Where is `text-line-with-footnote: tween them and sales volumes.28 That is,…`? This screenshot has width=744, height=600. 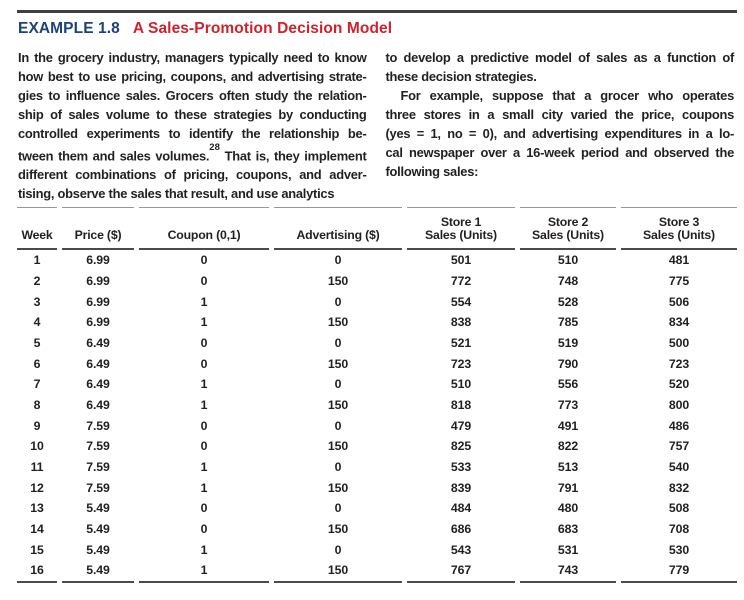
text-line-with-footnote: tween them and sales volumes.28 That is,… is located at coordinates (192, 153).